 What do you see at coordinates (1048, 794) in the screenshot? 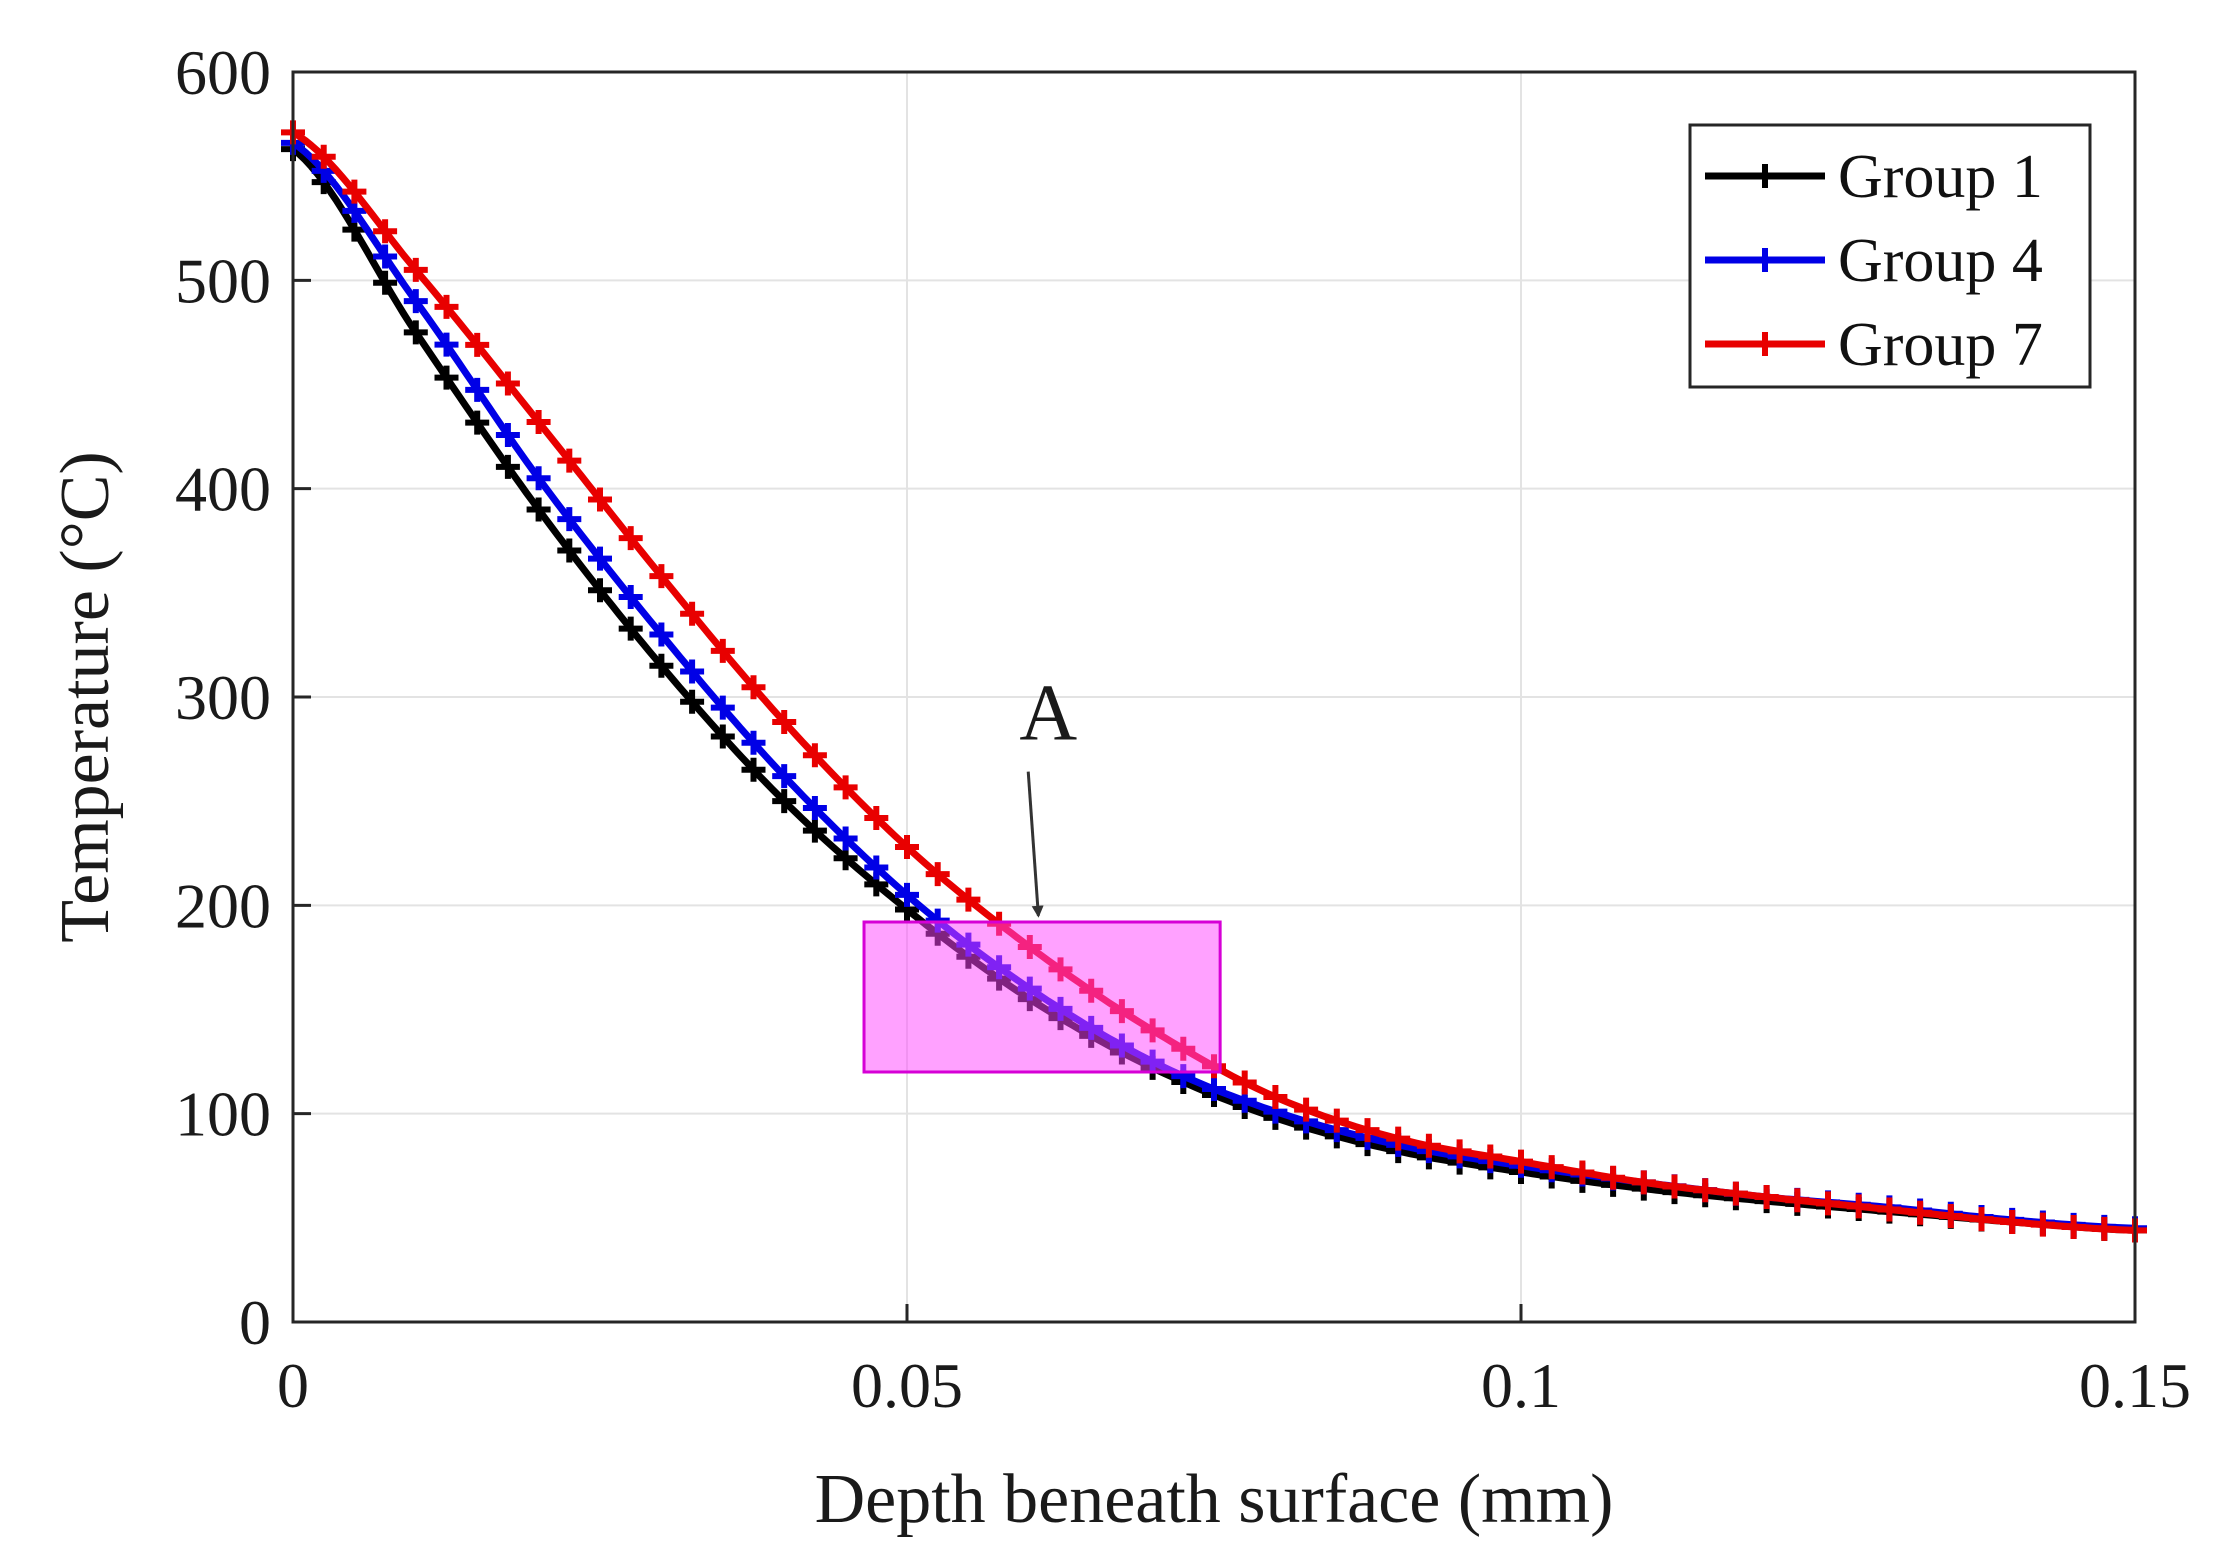
I see `annotation-layer: A` at bounding box center [1048, 794].